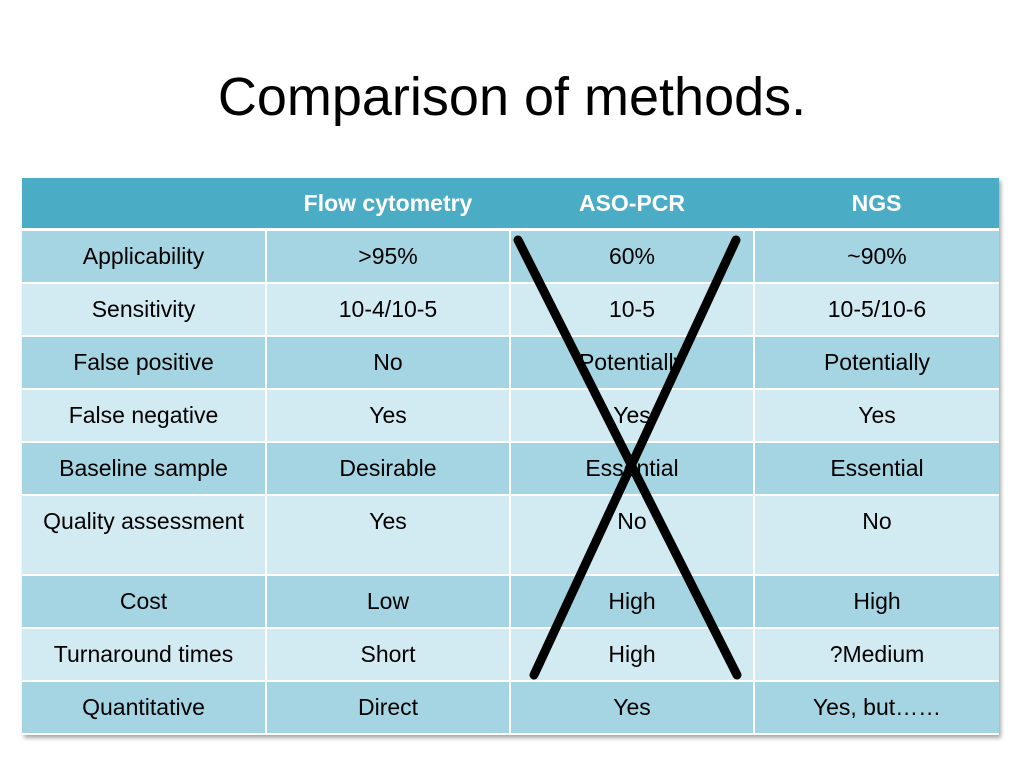 The width and height of the screenshot is (1024, 768). Describe the element at coordinates (876, 310) in the screenshot. I see `table-cell: 10-5/10-6` at that location.